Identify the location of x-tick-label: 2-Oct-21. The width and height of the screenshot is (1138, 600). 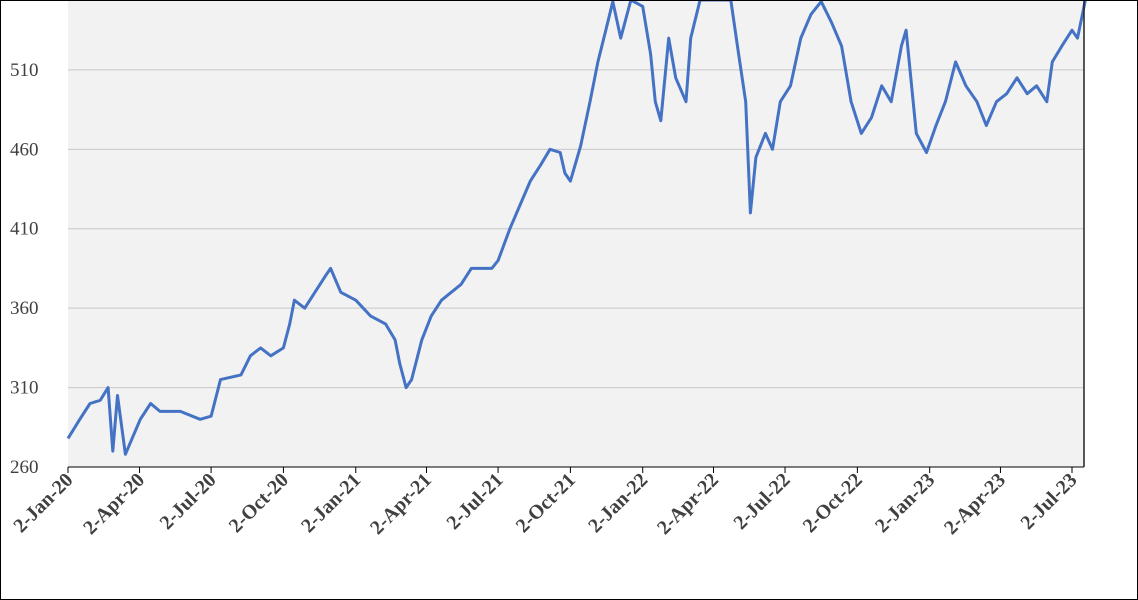
(546, 503).